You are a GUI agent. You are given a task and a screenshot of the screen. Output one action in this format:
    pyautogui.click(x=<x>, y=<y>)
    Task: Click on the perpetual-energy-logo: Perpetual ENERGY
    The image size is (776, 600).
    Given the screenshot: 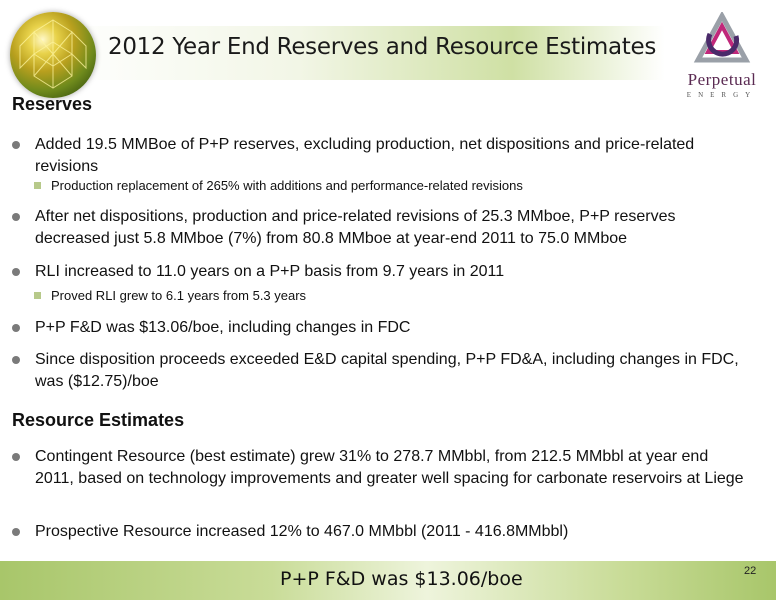 What is the action you would take?
    pyautogui.click(x=722, y=56)
    